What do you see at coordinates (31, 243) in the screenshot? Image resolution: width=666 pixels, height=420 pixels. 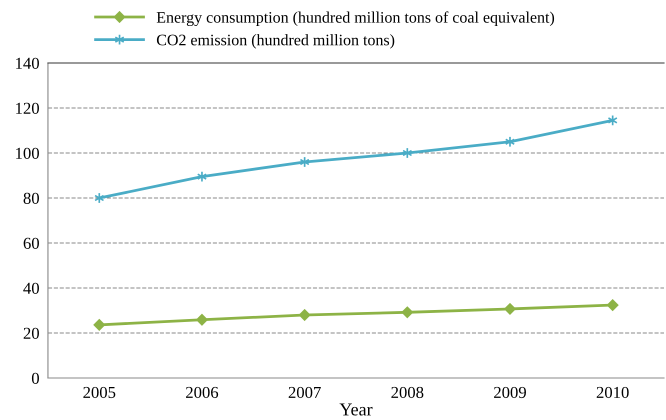 I see `y-tick-label: 60` at bounding box center [31, 243].